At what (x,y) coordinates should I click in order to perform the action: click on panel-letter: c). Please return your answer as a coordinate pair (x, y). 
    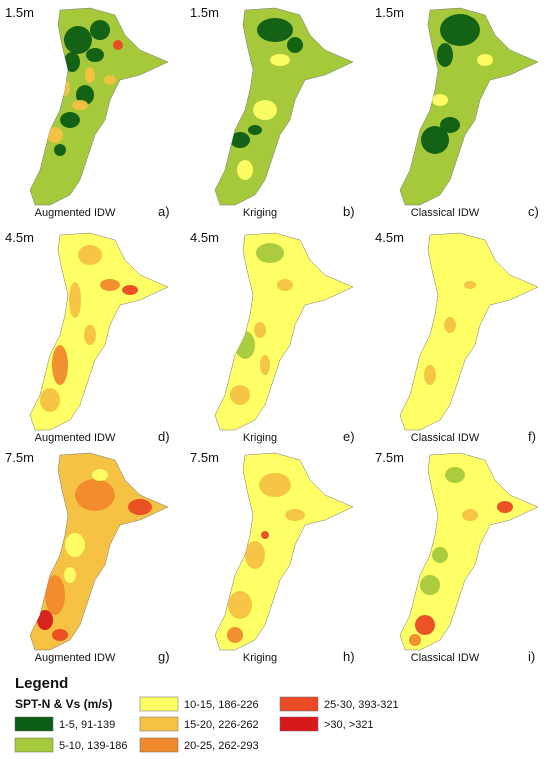
    Looking at the image, I should click on (533, 211).